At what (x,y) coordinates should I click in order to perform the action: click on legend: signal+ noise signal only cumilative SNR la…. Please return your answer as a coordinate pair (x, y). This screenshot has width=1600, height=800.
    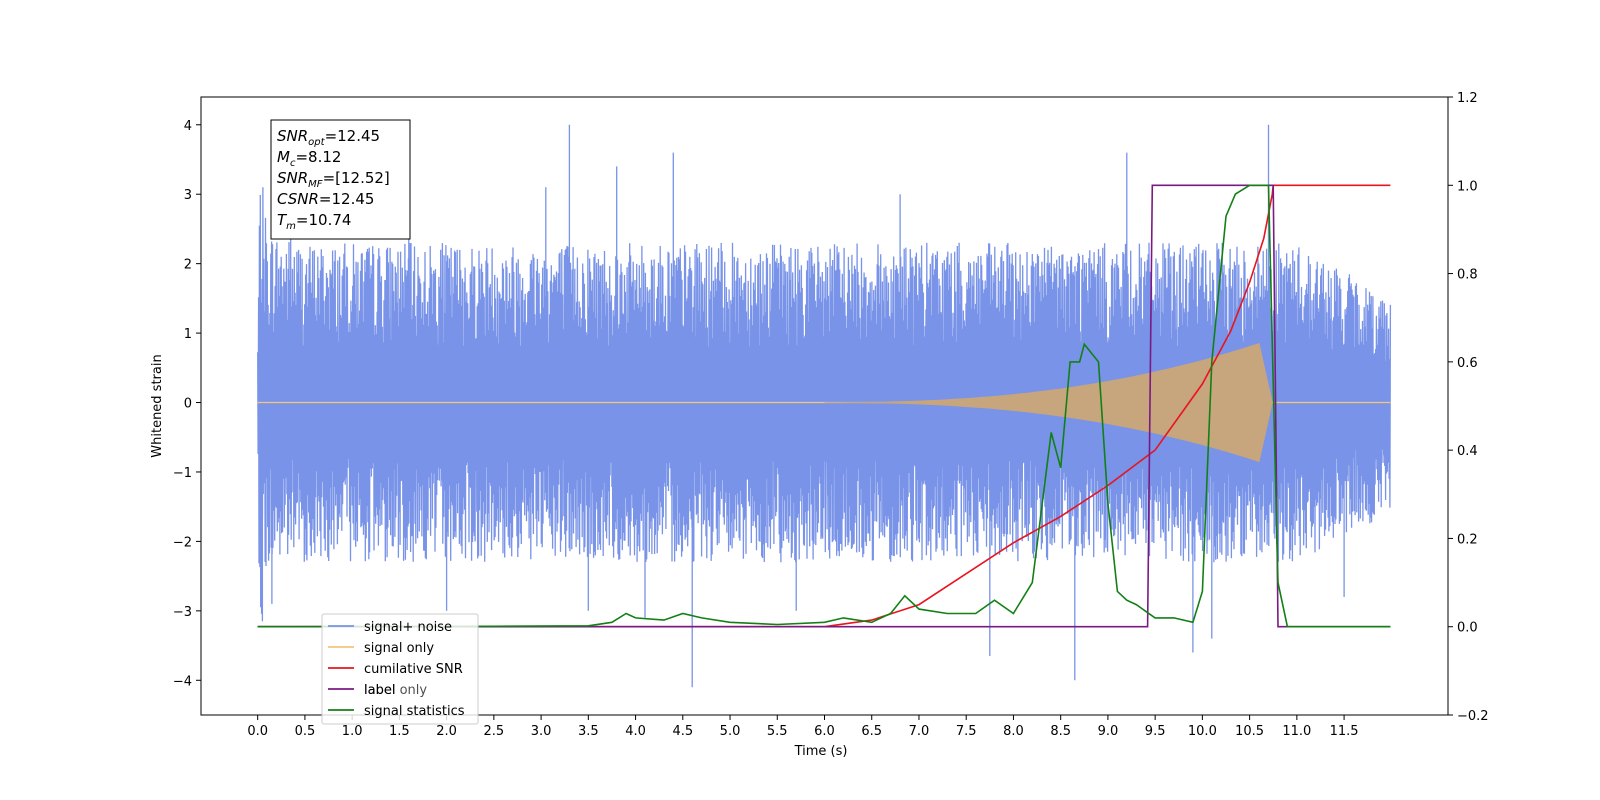
    Looking at the image, I should click on (400, 669).